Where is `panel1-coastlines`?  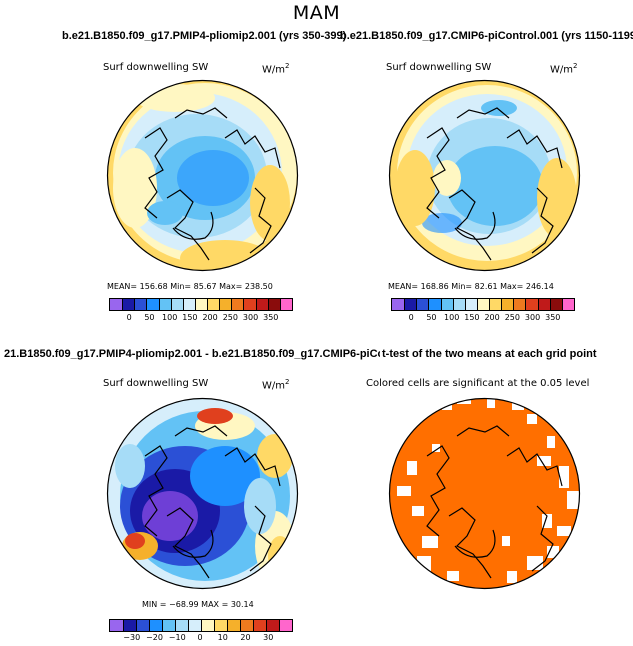
panel1-coastlines is located at coordinates (212, 184).